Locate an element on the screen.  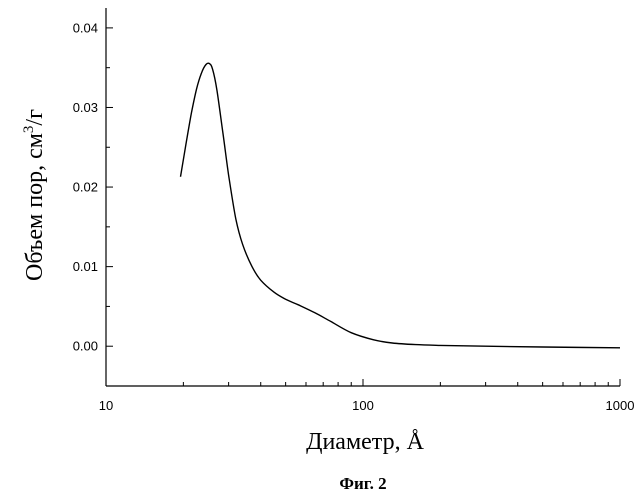
y-tick-label: 0.00 is located at coordinates (85, 346).